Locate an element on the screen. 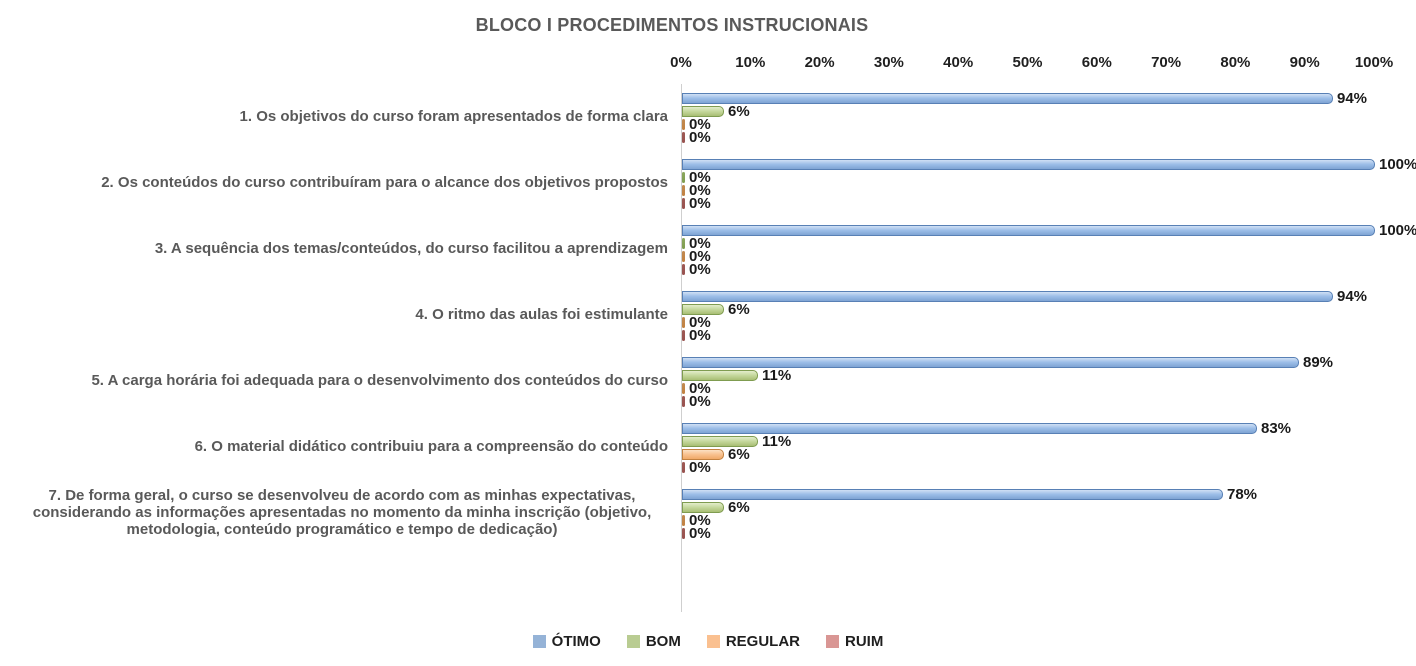 The height and width of the screenshot is (666, 1416). legend-label: REGULAR is located at coordinates (762, 641).